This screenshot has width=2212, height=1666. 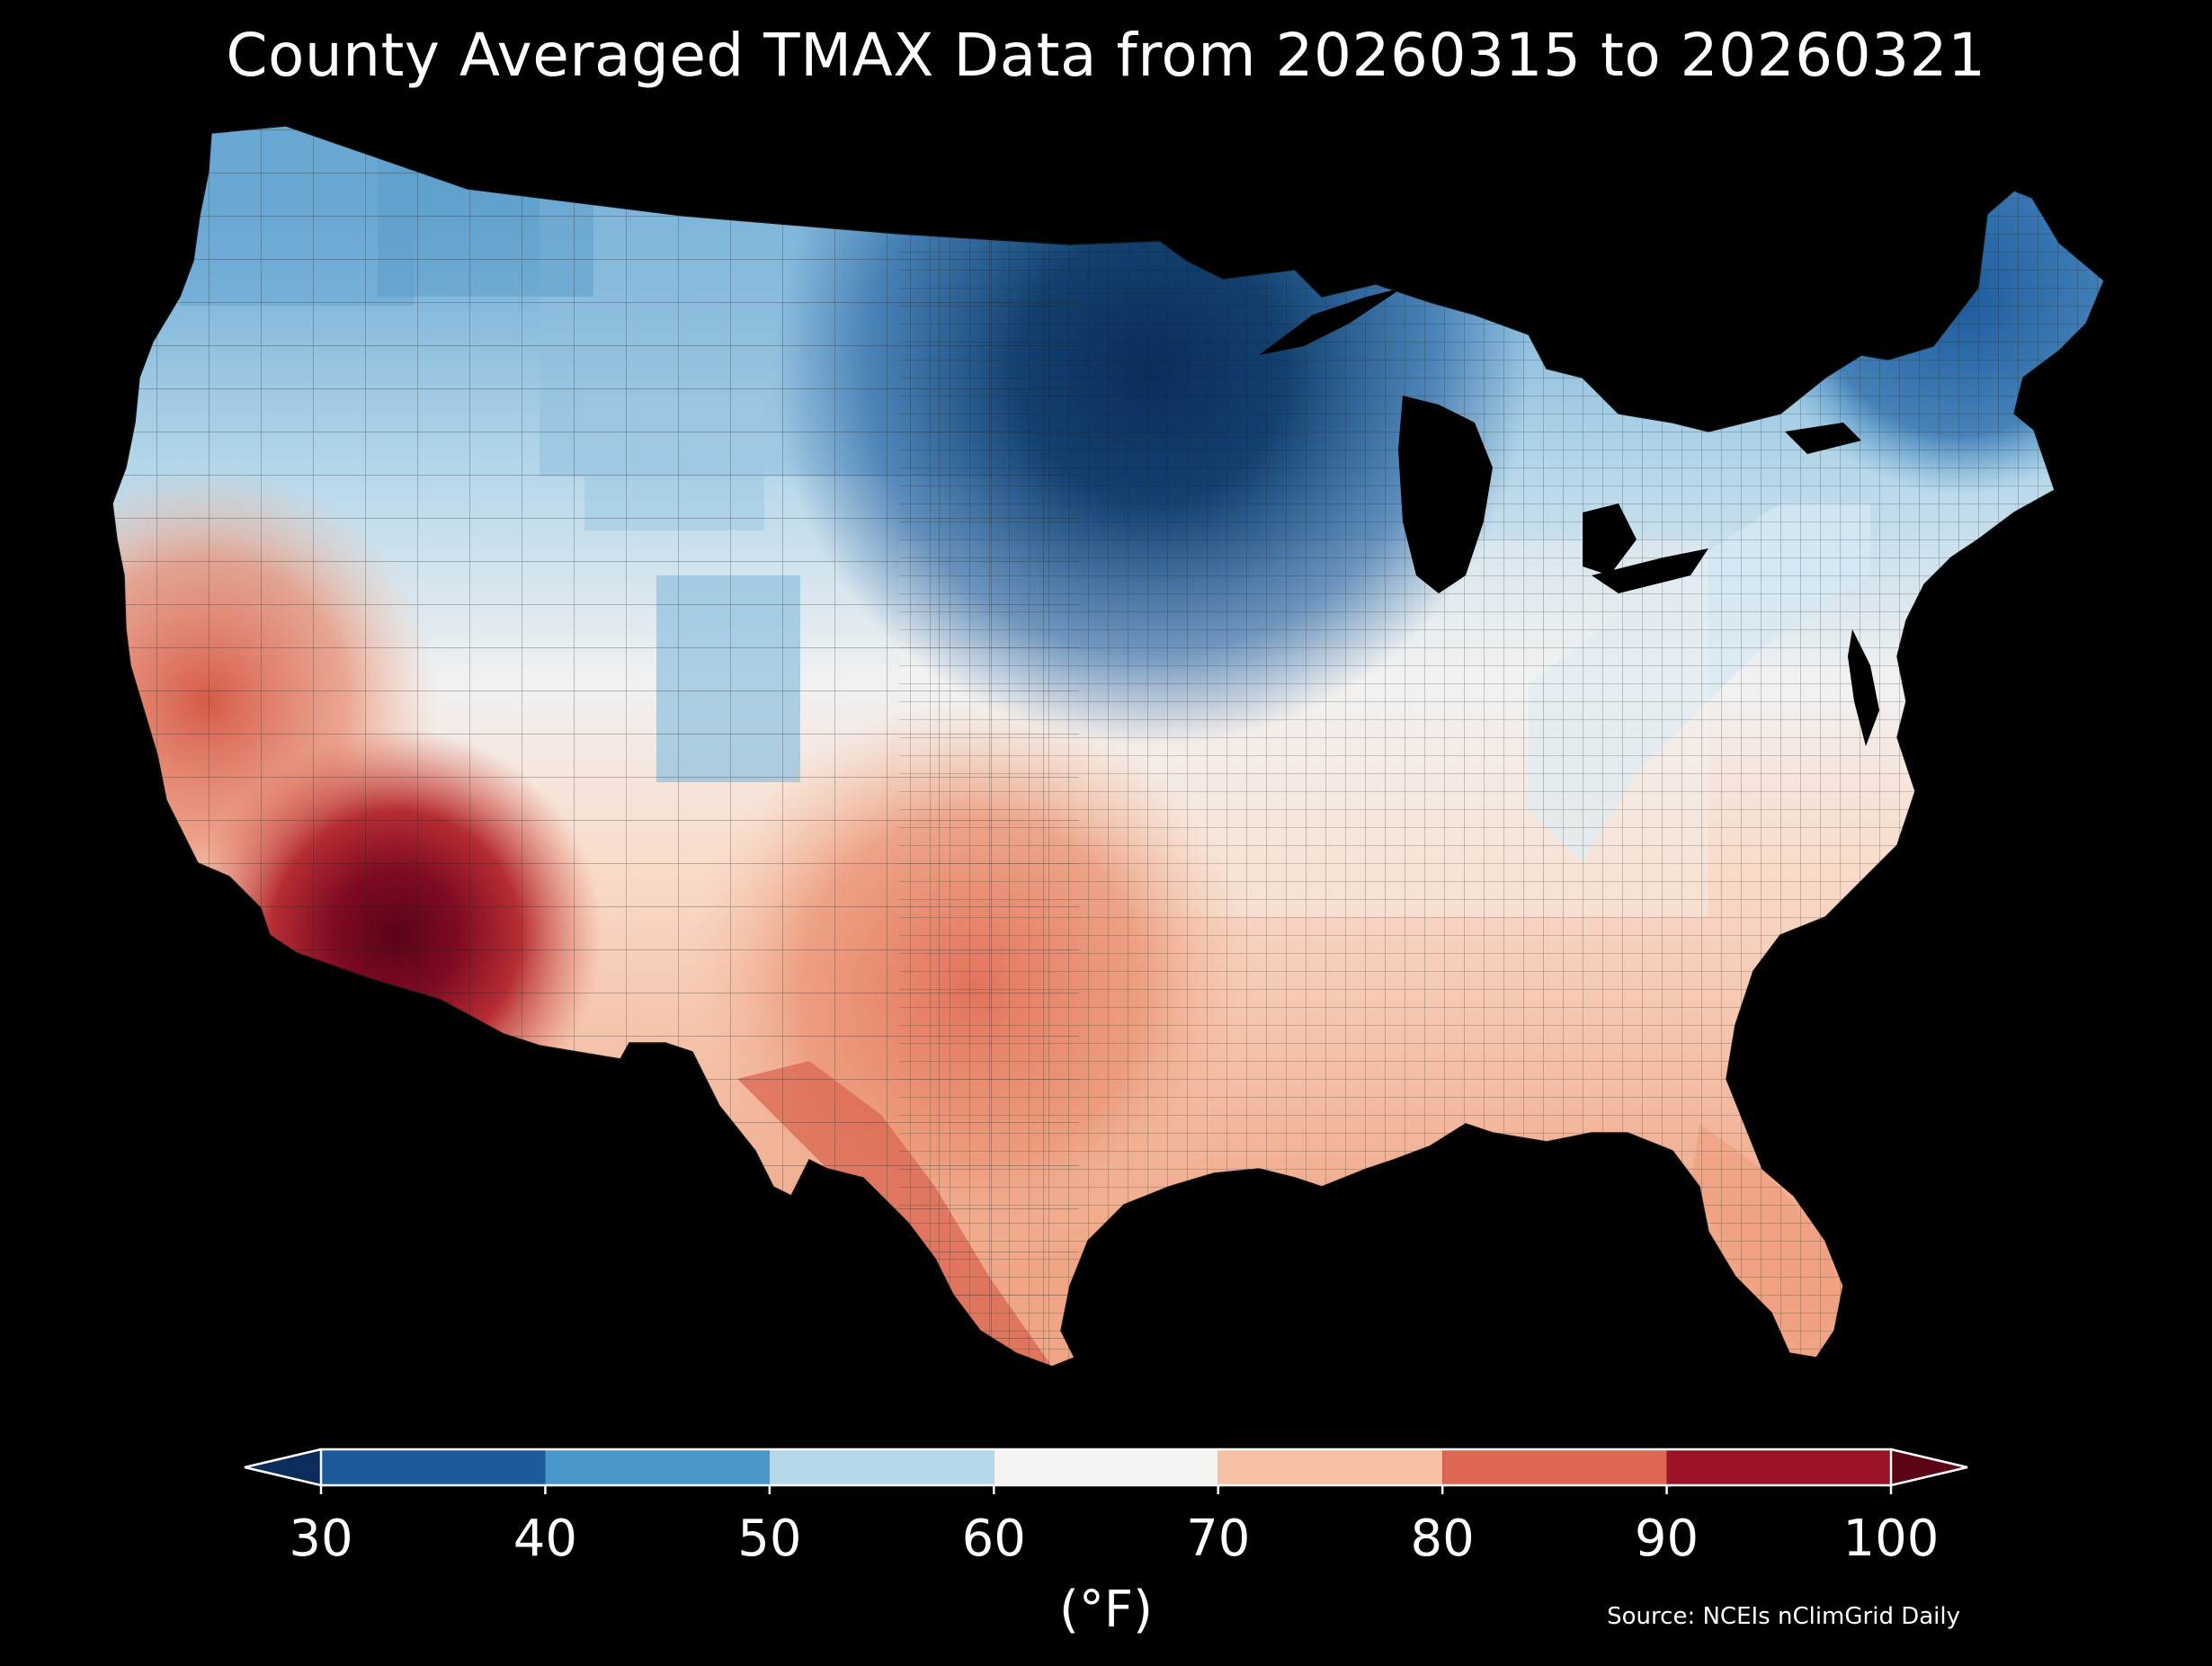 What do you see at coordinates (545, 1539) in the screenshot?
I see `tick-label-40: 40` at bounding box center [545, 1539].